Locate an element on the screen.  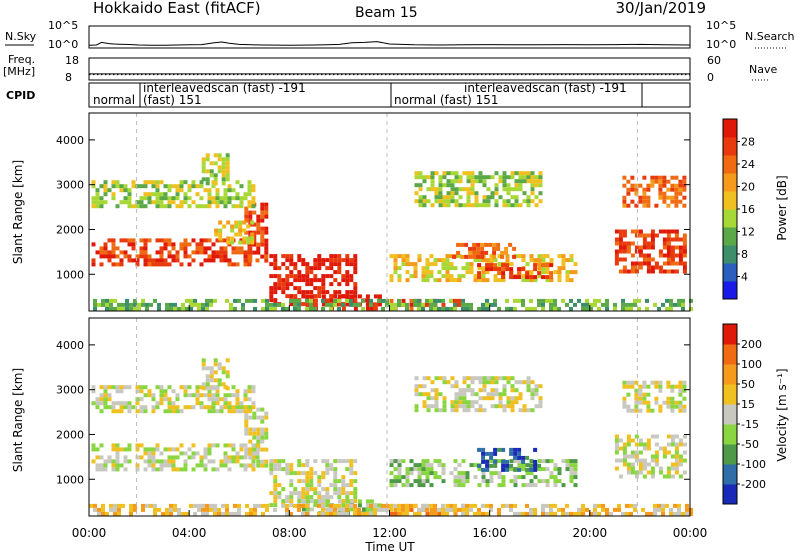
colorbar-tick-label: -50 is located at coordinates (750, 444).